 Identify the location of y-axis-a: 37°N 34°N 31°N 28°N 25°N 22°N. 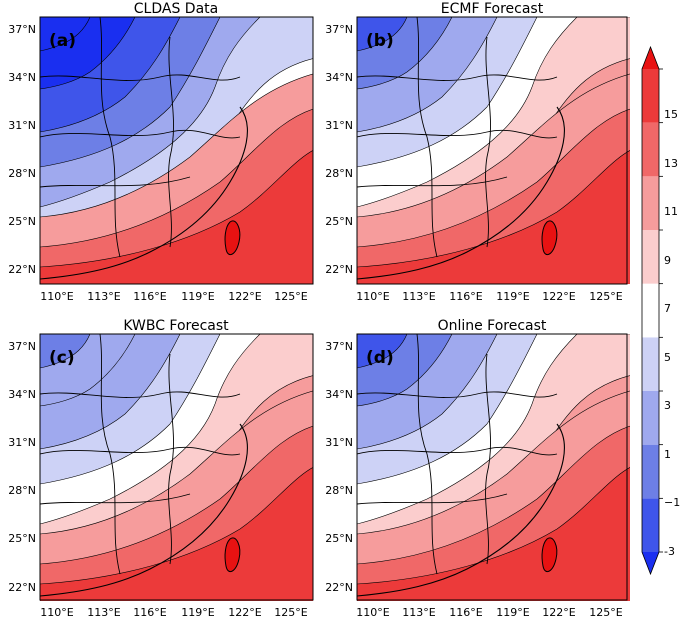
(22, 149).